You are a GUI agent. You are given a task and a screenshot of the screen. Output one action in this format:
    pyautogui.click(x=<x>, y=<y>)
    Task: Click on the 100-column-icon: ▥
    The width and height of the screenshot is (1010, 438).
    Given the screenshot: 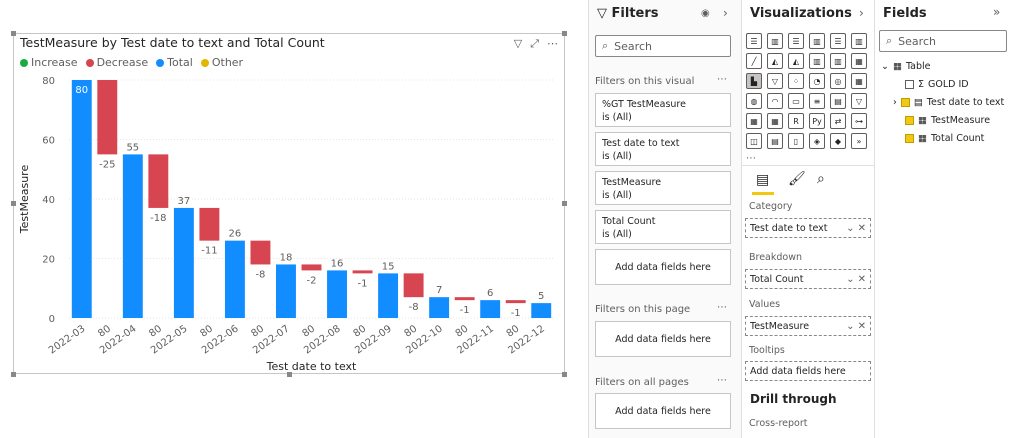 What is the action you would take?
    pyautogui.click(x=859, y=41)
    